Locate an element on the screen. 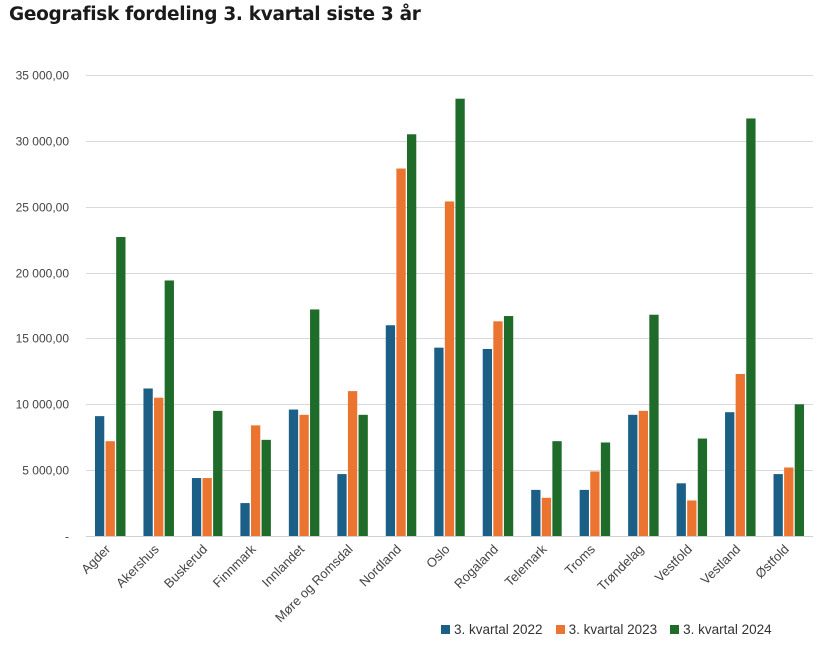 The width and height of the screenshot is (818, 645). legend-item-2022: 3. kvartal 2022 is located at coordinates (492, 629).